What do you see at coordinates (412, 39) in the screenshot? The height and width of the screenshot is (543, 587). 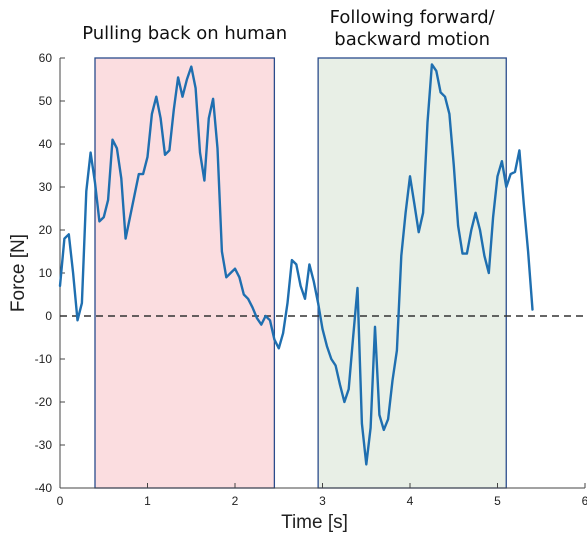 I see `region-label-1-line-1: backward motion` at bounding box center [412, 39].